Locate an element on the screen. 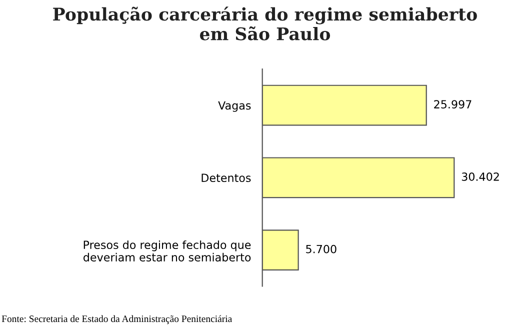 This screenshot has height=329, width=530. data-label: 25.997 is located at coordinates (453, 104).